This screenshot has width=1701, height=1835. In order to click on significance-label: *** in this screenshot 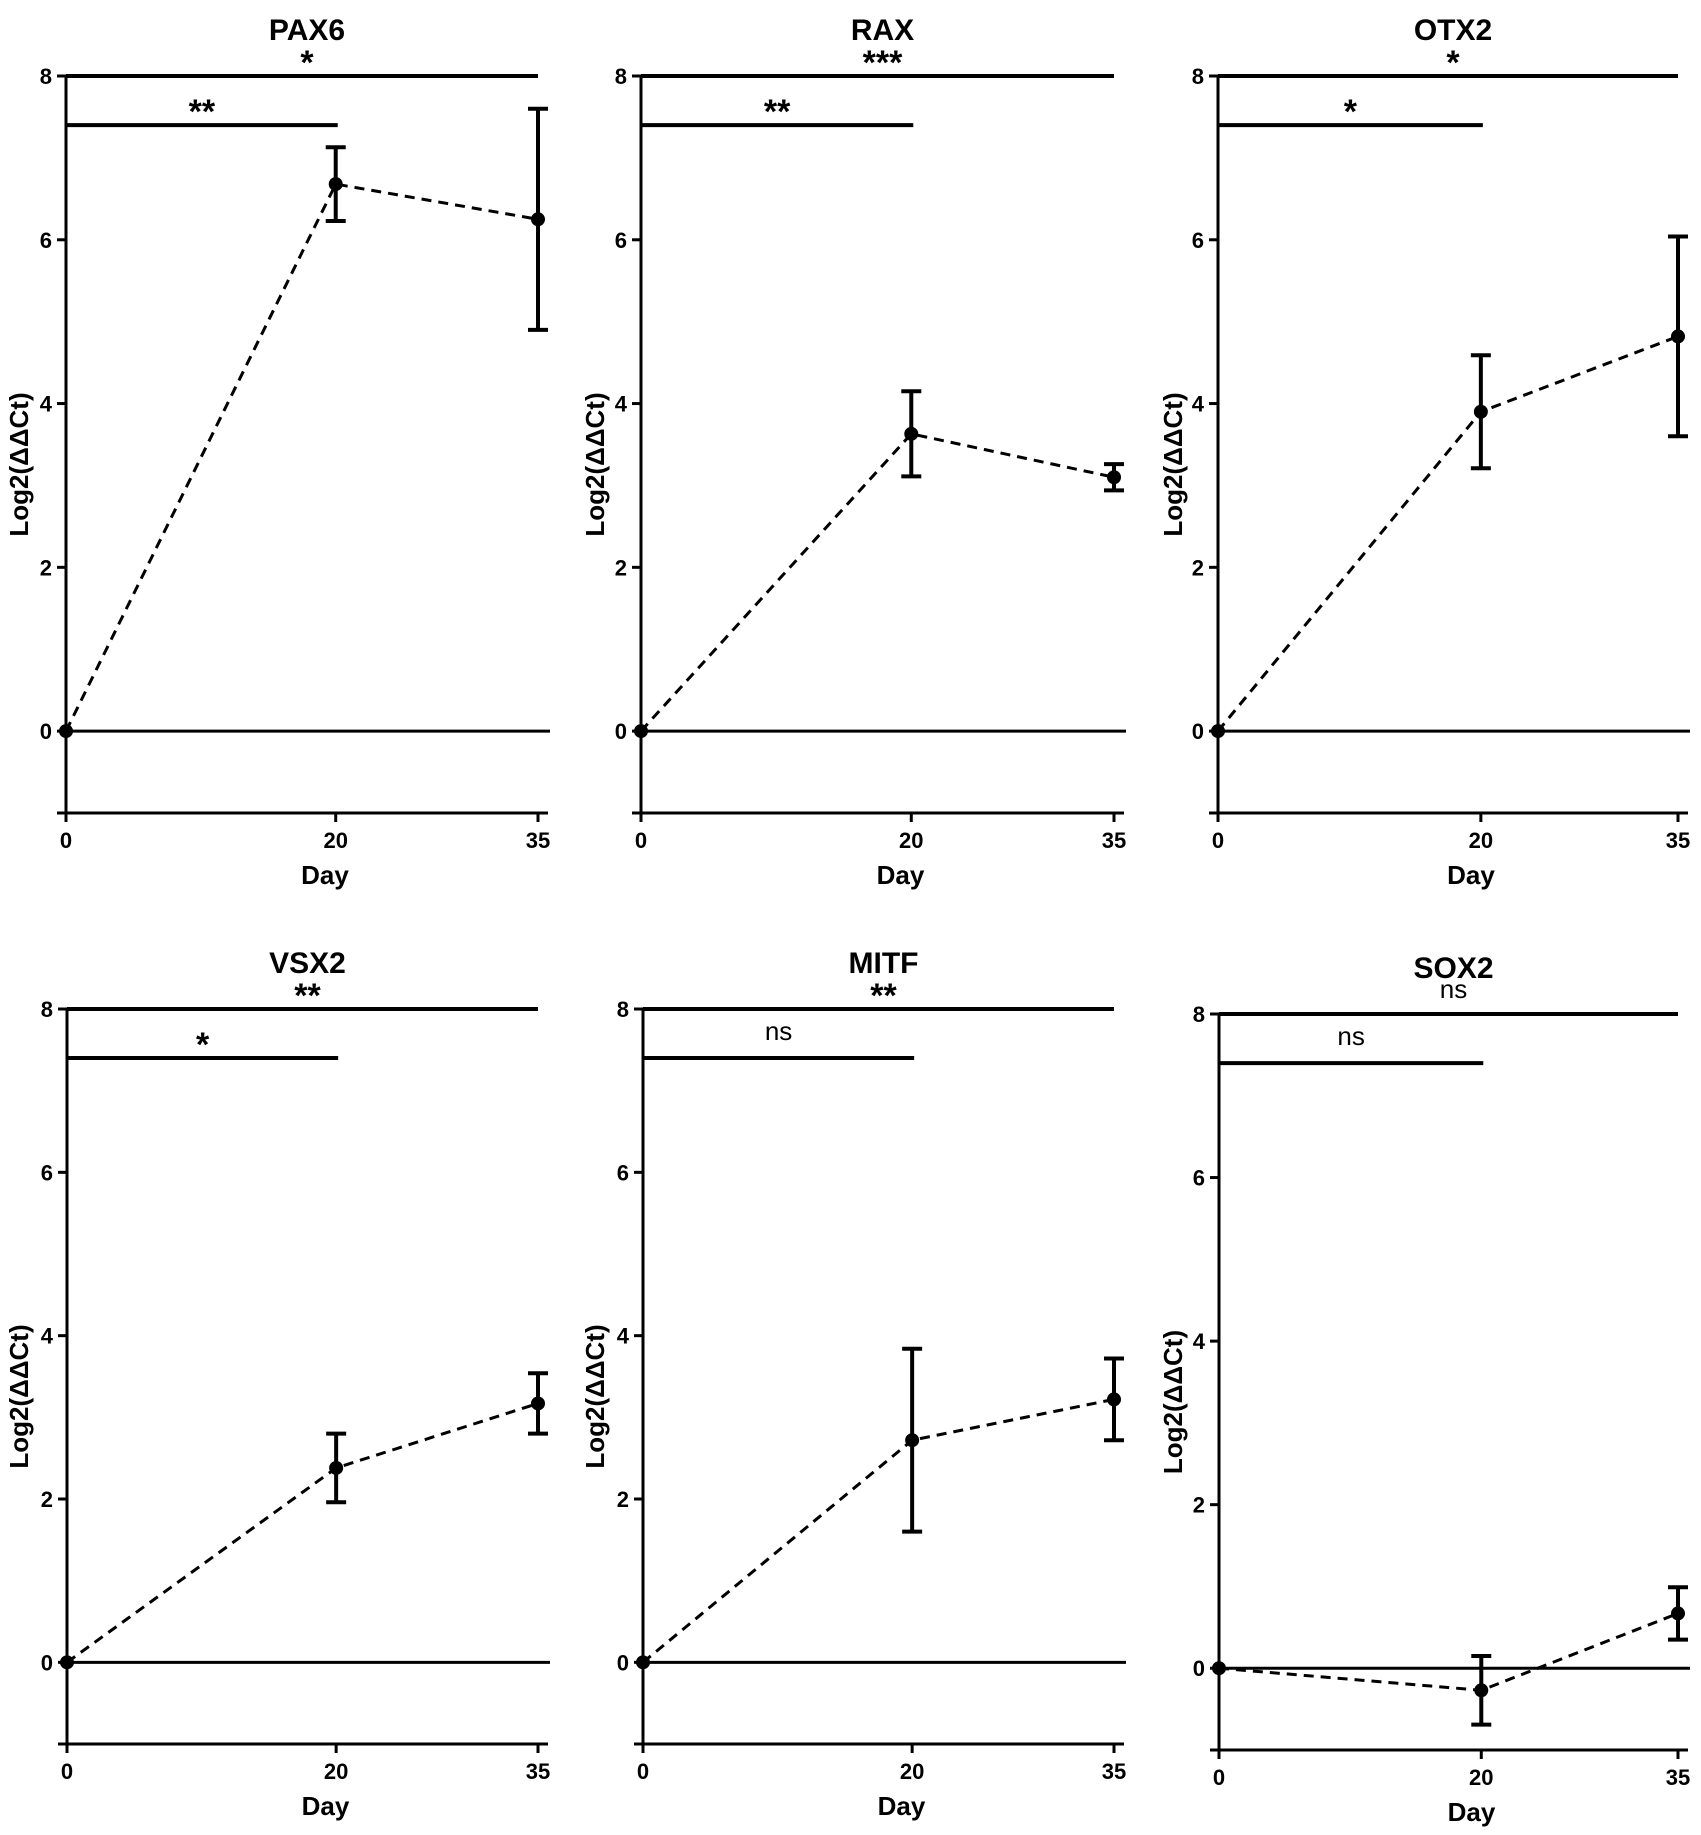, I will do `click(883, 63)`.